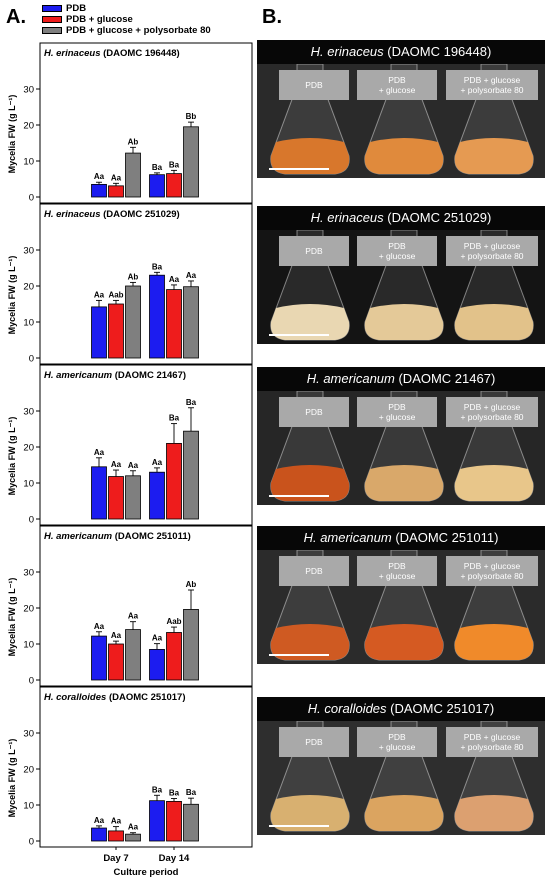 The width and height of the screenshot is (550, 885). What do you see at coordinates (145, 697) in the screenshot?
I see `chart-title-strain: (DAOMC 251017)` at bounding box center [145, 697].